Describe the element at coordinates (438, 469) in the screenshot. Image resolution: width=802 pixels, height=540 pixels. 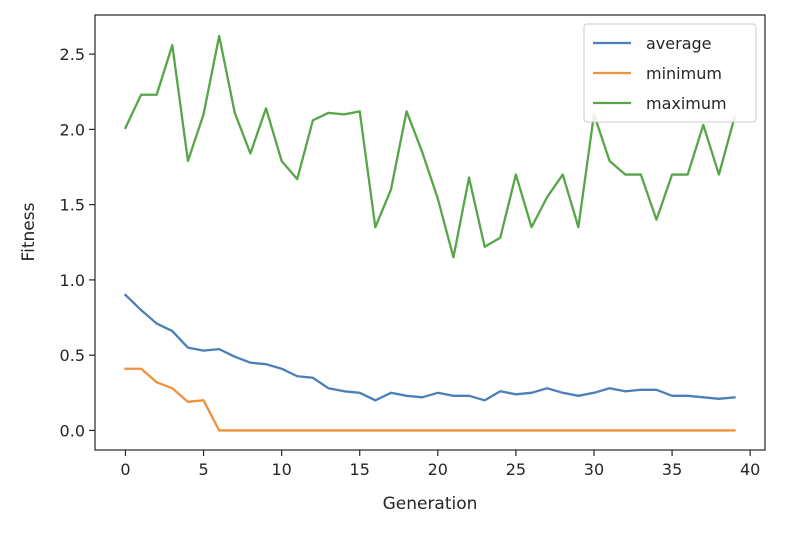
I see `x-tick-label: 20` at that location.